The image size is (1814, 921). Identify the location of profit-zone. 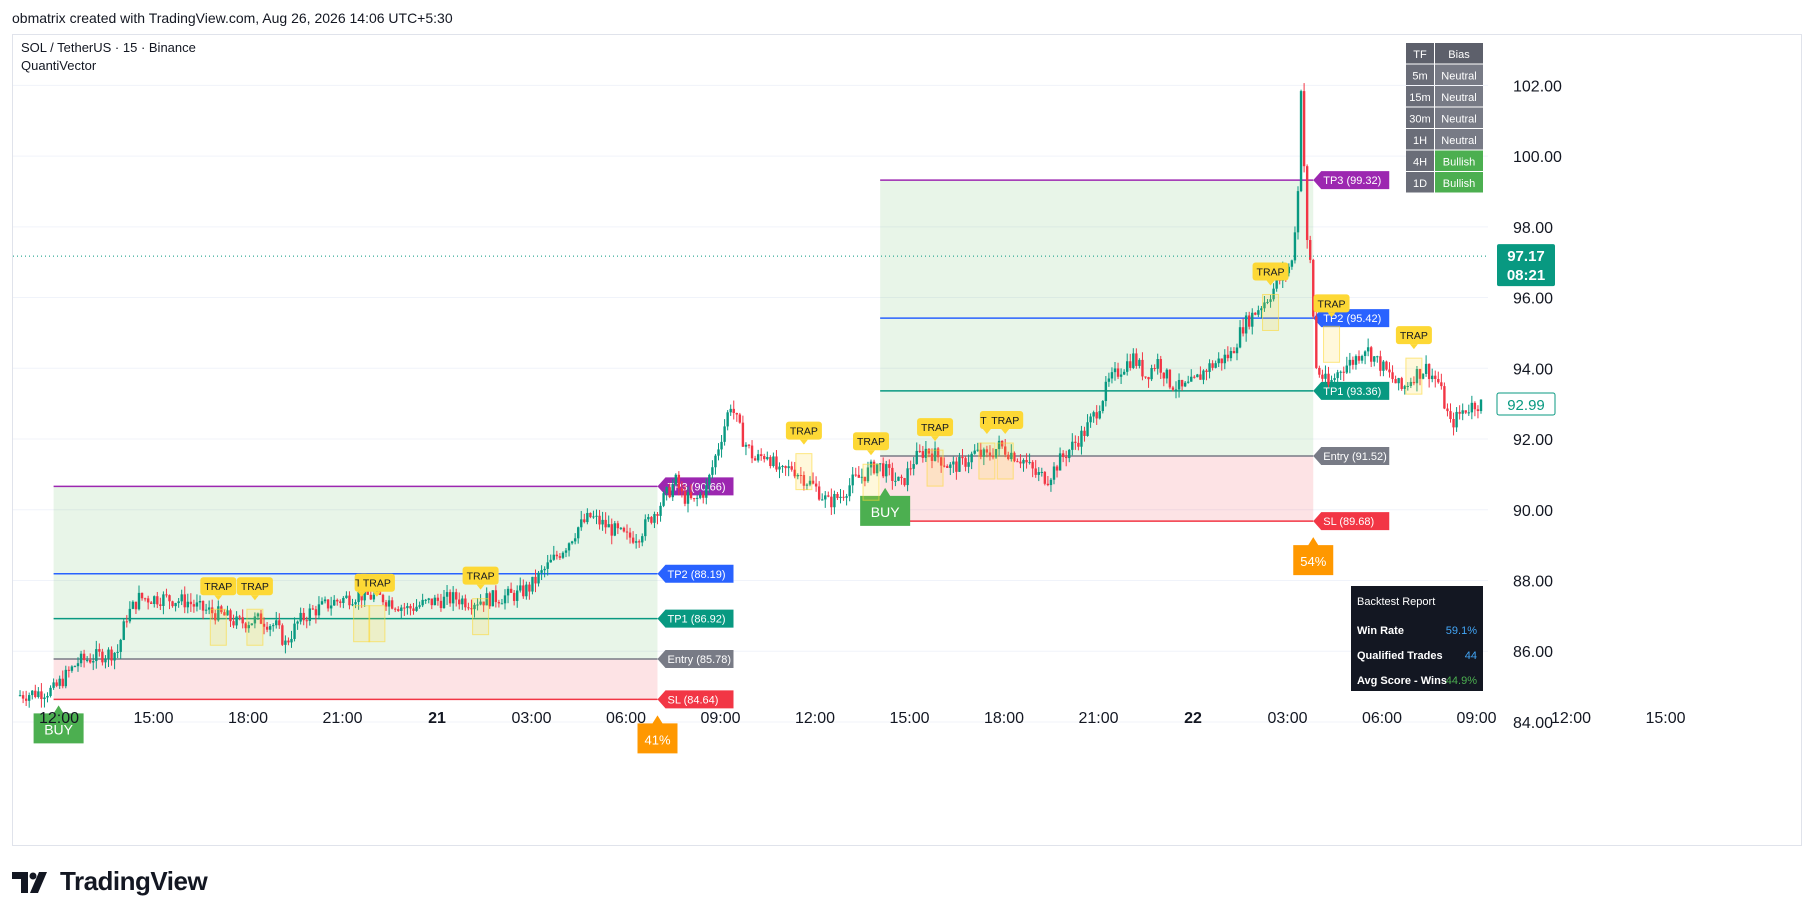
(355, 572).